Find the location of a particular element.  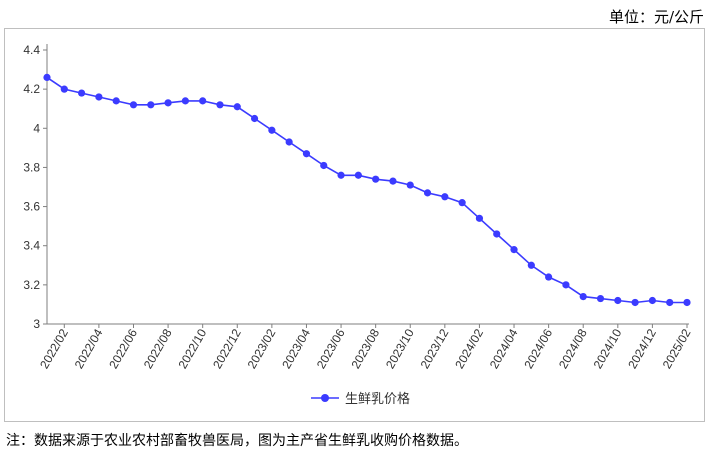

legend-label: 生鲜乳价格 is located at coordinates (377, 399).